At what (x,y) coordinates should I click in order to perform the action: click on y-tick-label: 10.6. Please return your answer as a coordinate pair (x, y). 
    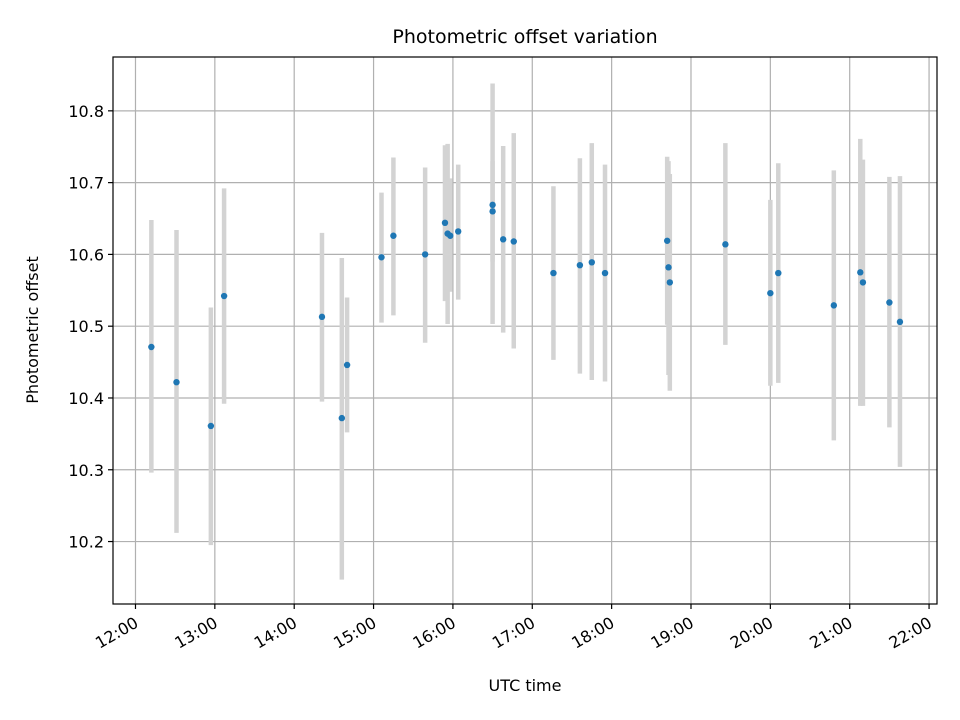
    Looking at the image, I should click on (86, 254).